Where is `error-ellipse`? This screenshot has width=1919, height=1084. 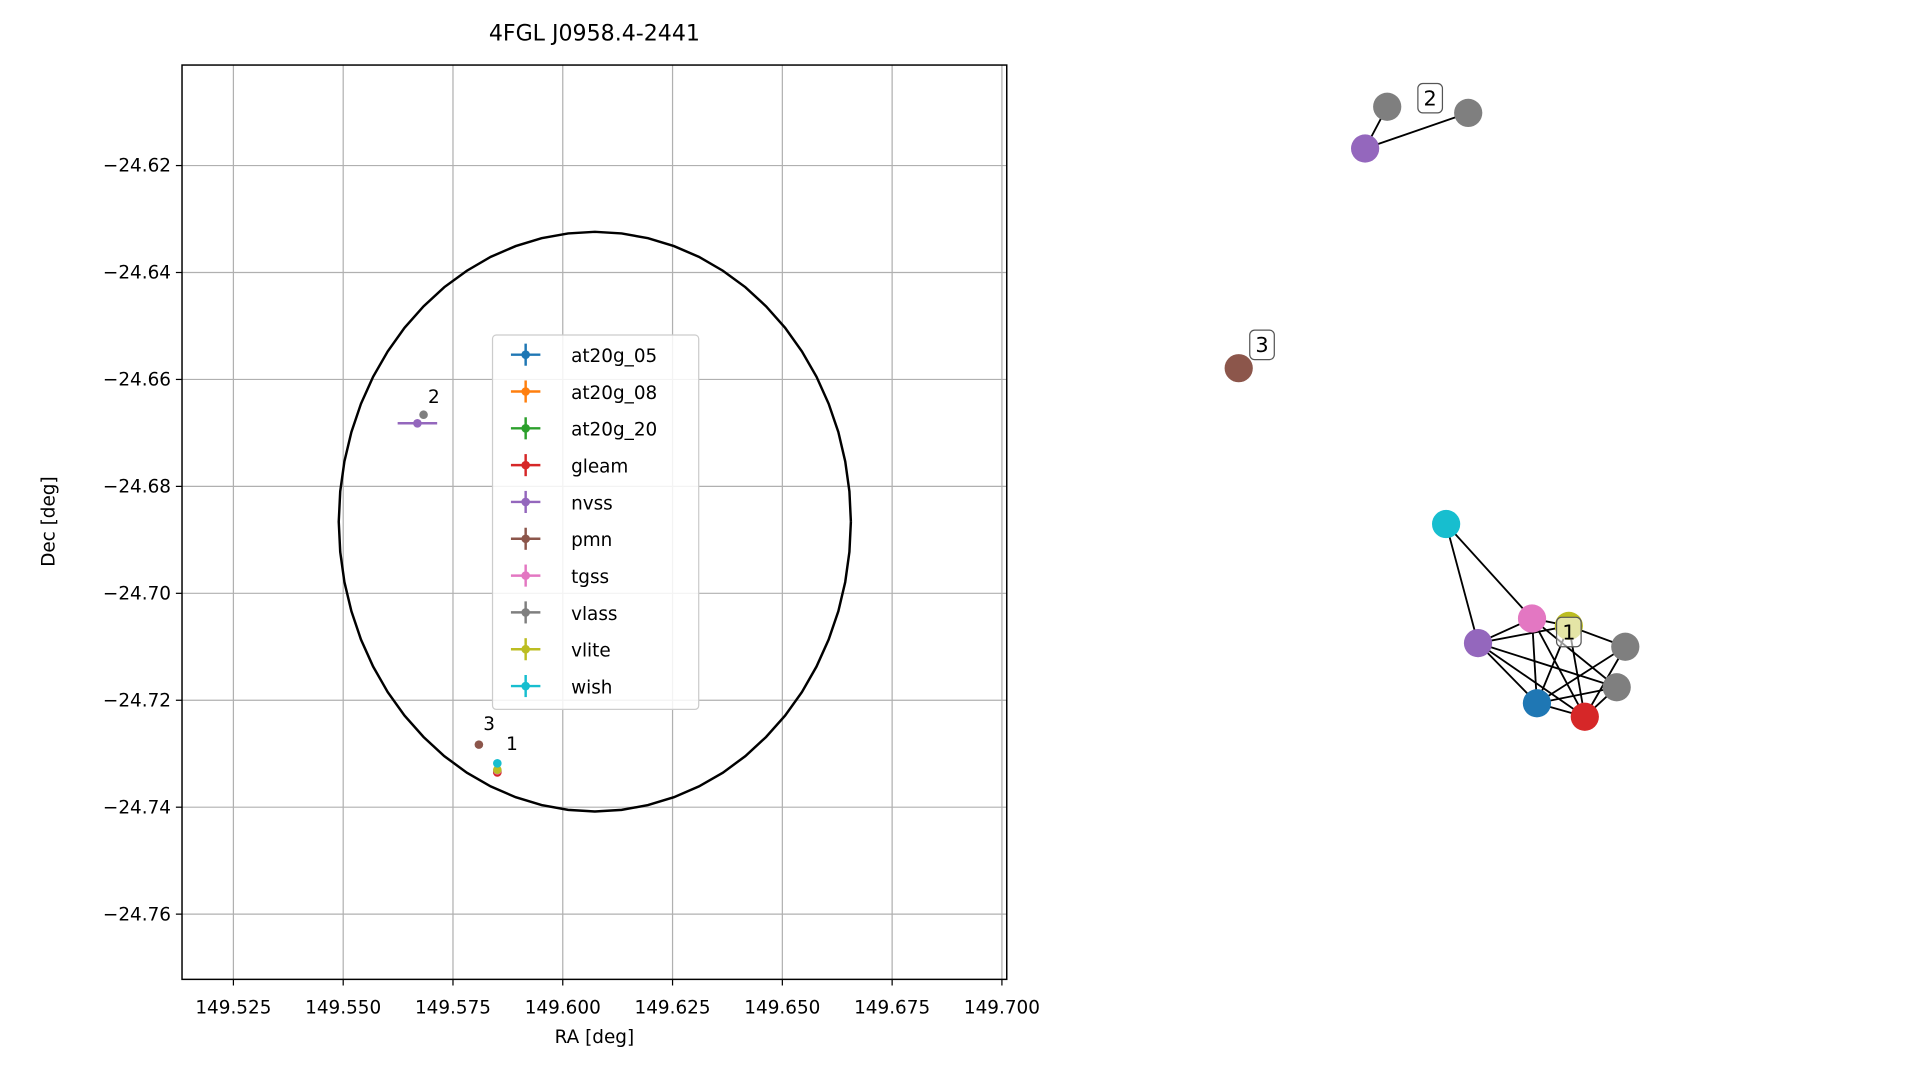 error-ellipse is located at coordinates (595, 521).